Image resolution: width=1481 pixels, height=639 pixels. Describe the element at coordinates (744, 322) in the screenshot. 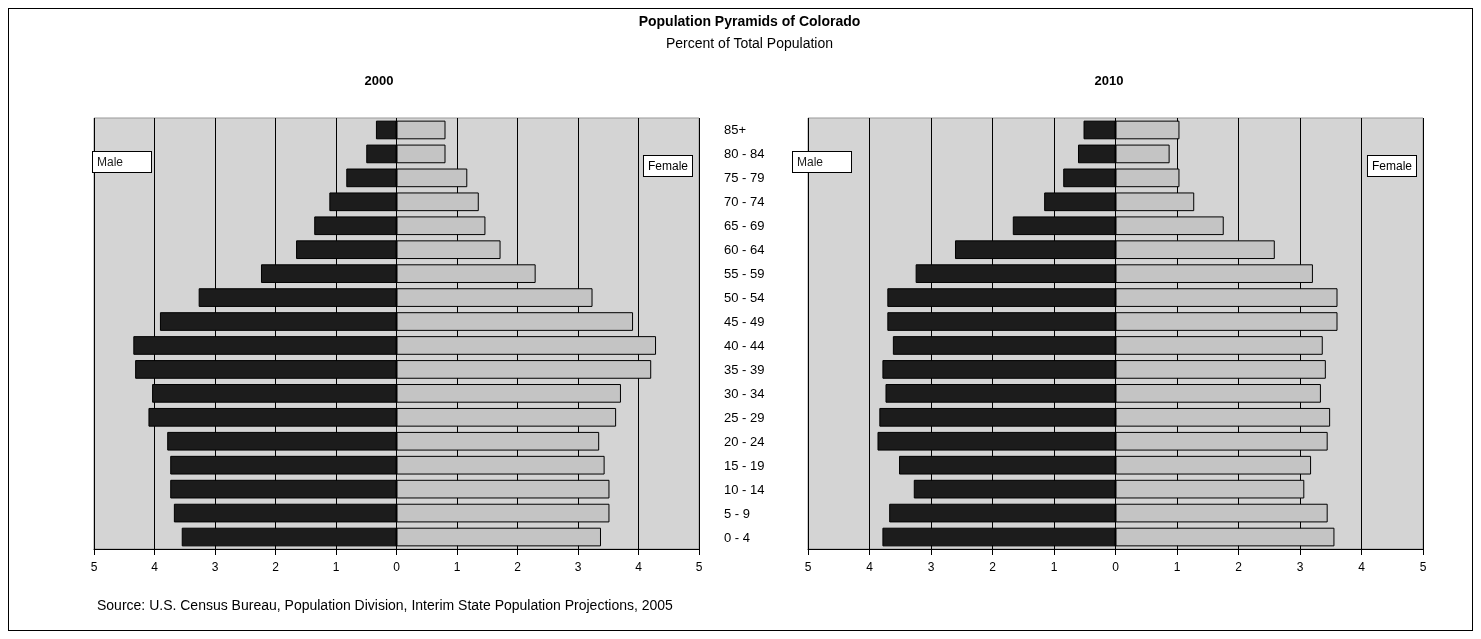

I see `y-tick-label: 45 - 49` at that location.